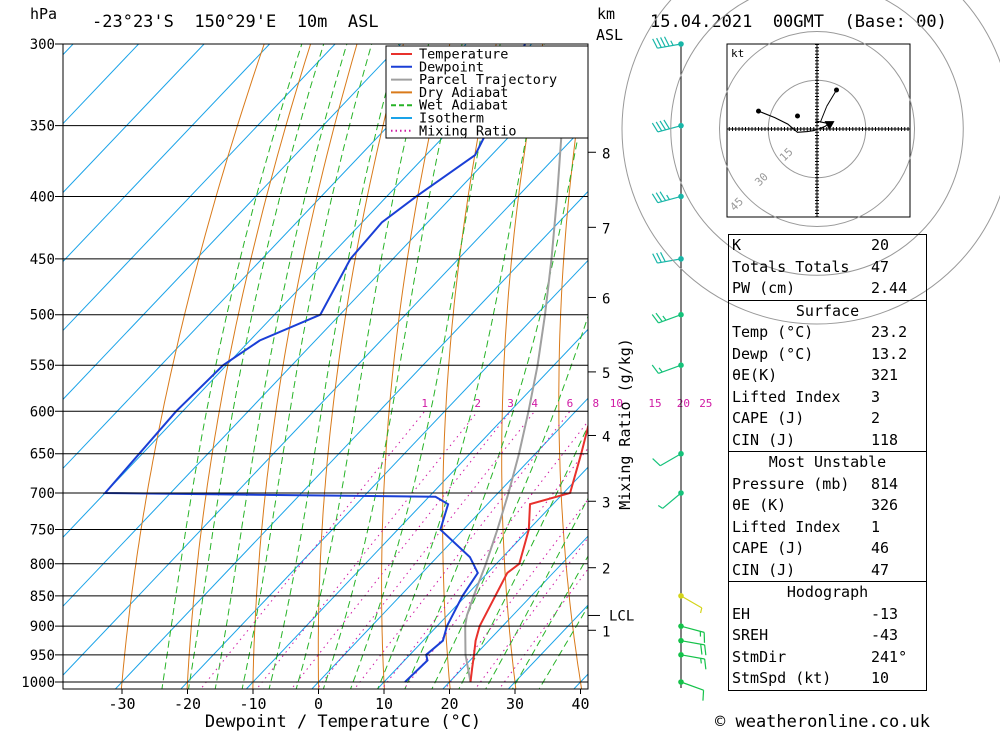  What do you see at coordinates (42, 366) in the screenshot?
I see `pressure-tick-label: 550` at bounding box center [42, 366].